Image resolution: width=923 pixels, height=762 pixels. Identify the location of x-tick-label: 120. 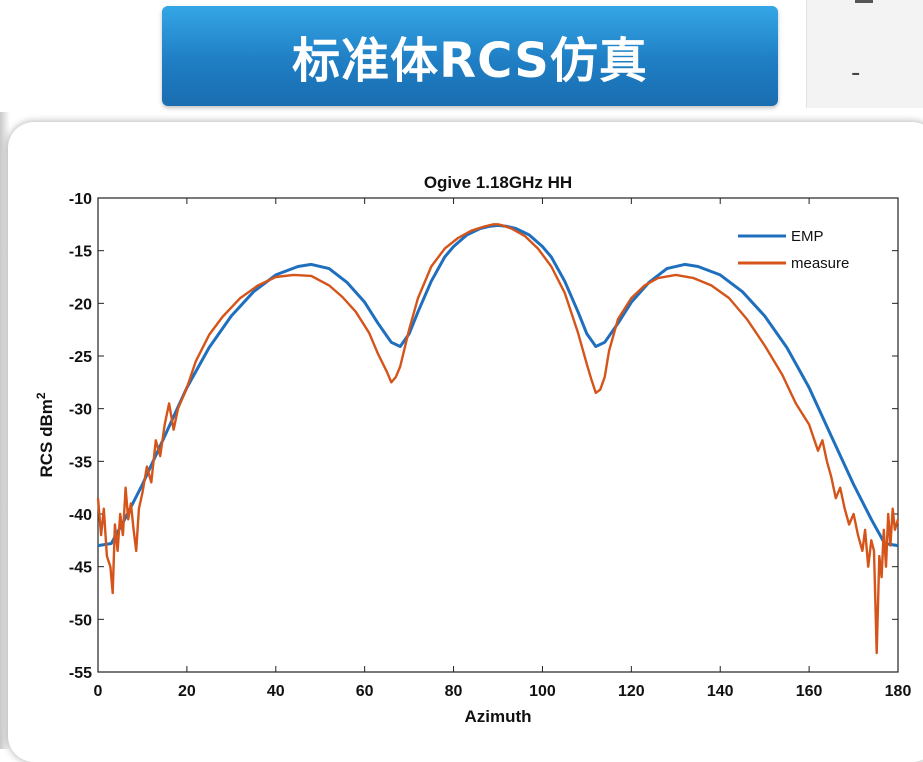
(631, 691).